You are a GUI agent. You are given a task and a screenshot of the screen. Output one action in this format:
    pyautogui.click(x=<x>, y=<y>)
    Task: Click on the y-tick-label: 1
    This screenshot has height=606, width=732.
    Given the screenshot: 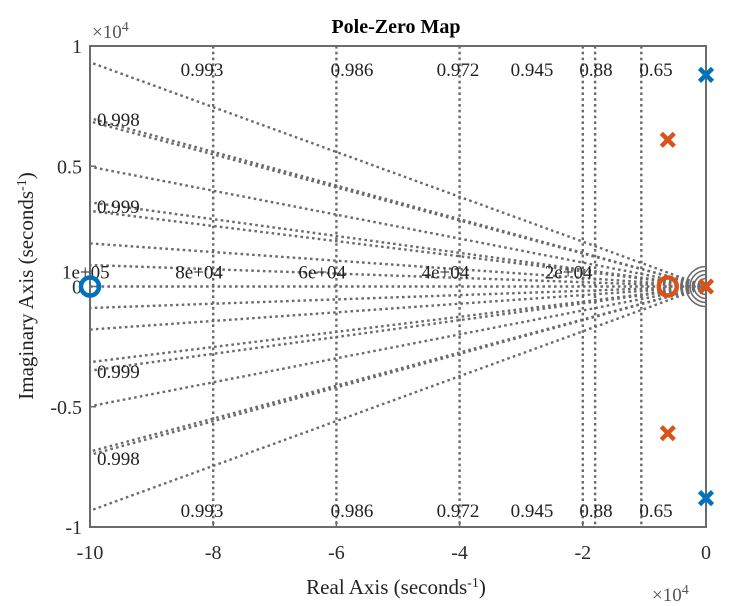 What is the action you would take?
    pyautogui.click(x=77, y=47)
    